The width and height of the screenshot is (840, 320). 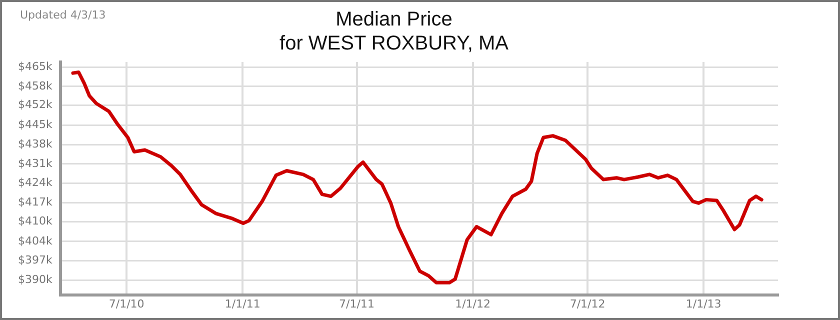 I want to click on y-tick-label: $438k, so click(x=35, y=143).